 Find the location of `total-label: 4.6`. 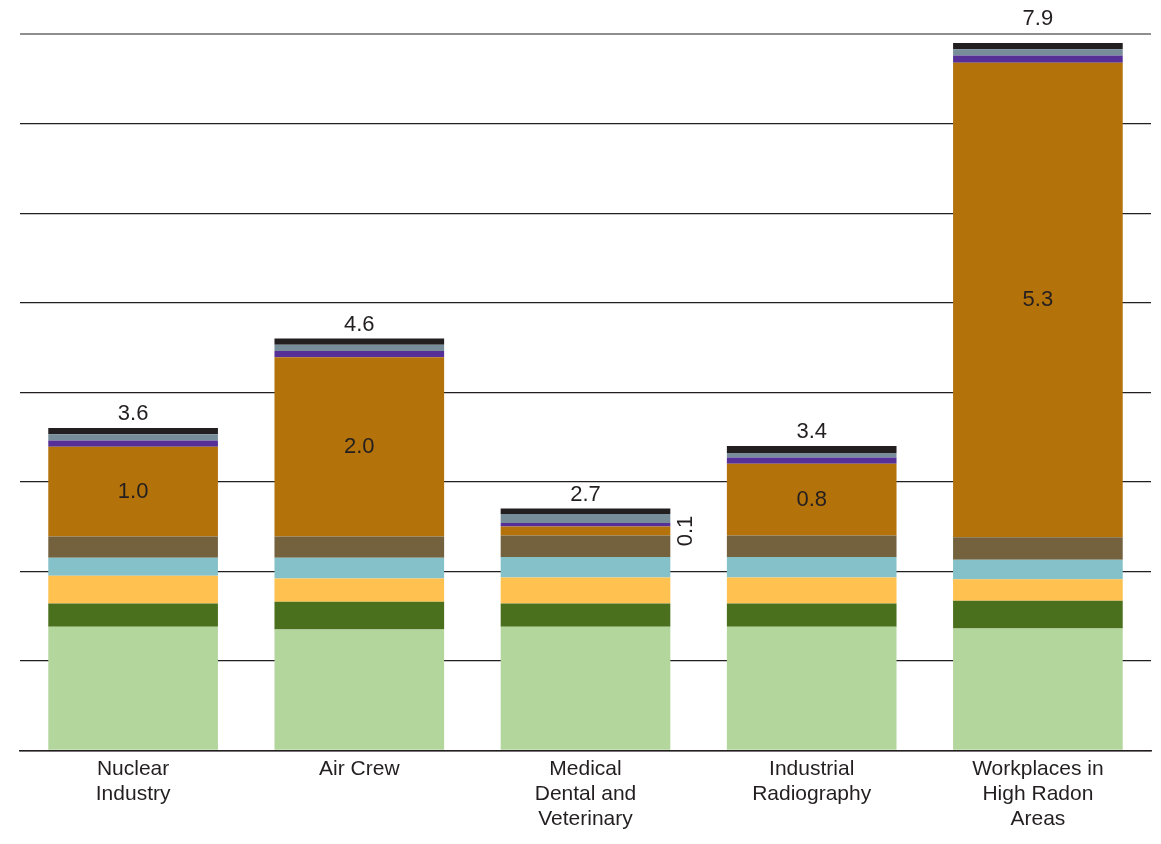

total-label: 4.6 is located at coordinates (359, 323).